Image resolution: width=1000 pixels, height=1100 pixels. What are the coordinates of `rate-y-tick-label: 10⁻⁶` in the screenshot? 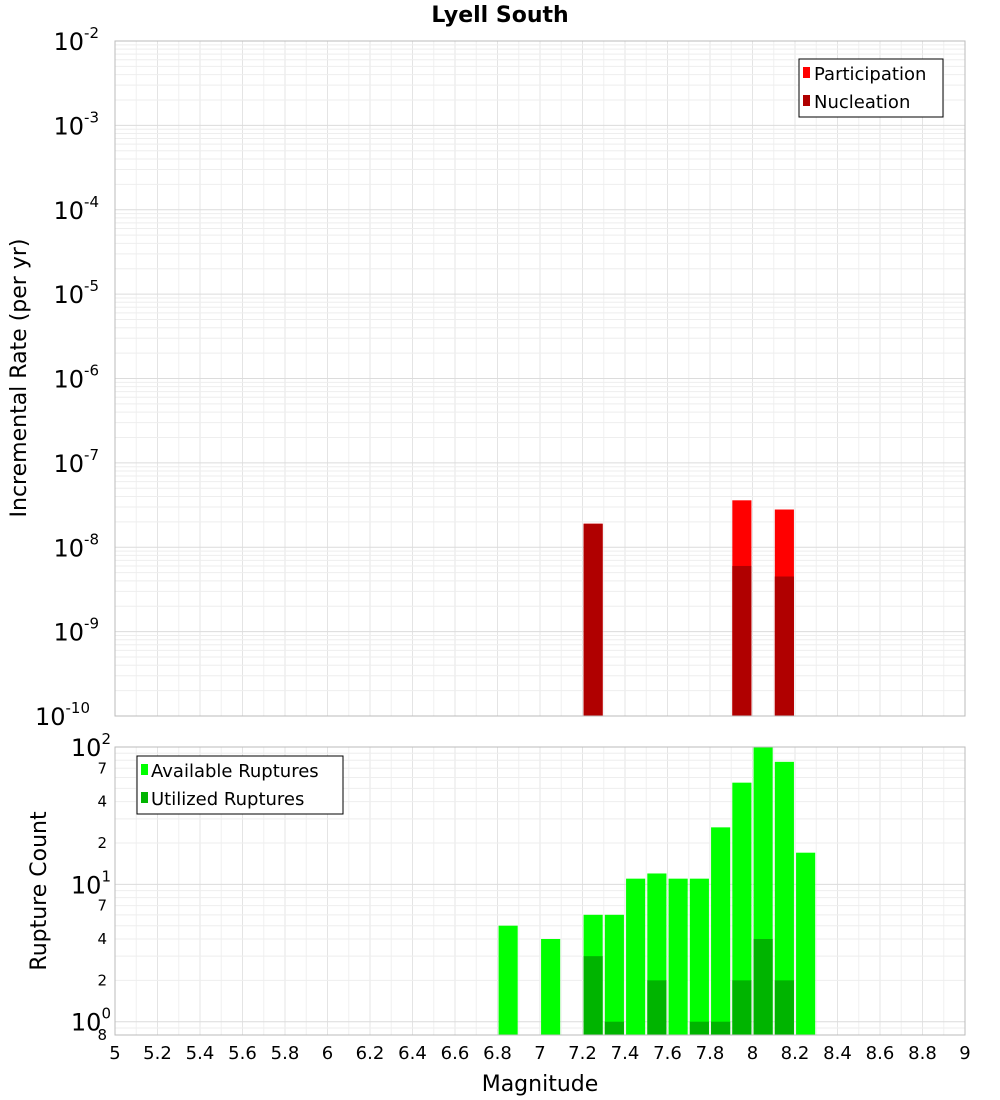 It's located at (76, 378).